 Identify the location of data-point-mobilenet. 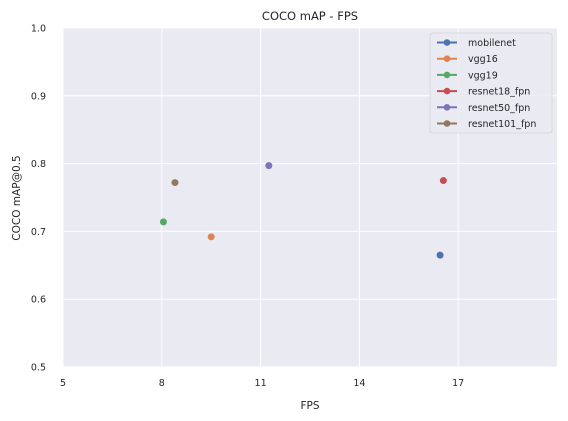
(440, 255).